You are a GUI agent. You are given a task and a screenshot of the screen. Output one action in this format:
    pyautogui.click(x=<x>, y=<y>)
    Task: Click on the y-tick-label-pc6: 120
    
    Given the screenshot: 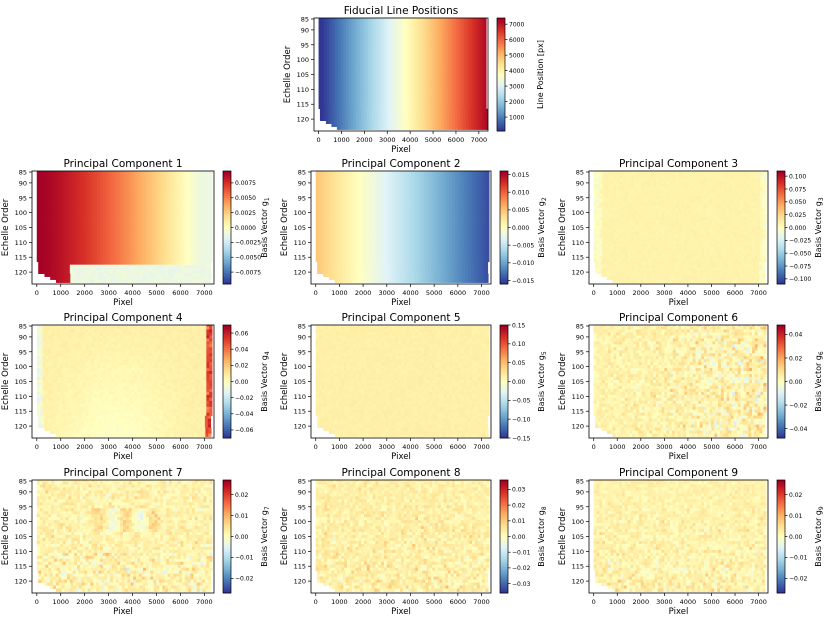 What is the action you would take?
    pyautogui.click(x=578, y=427)
    